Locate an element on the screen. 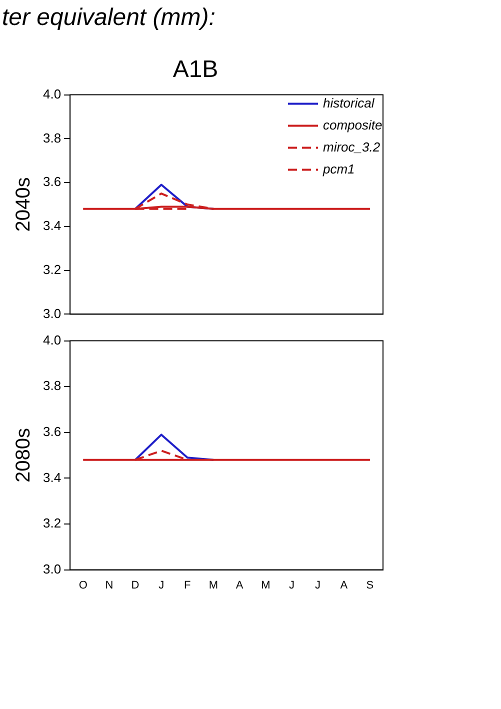 This screenshot has height=709, width=501. legend-label: miroc_3.2 is located at coordinates (352, 146).